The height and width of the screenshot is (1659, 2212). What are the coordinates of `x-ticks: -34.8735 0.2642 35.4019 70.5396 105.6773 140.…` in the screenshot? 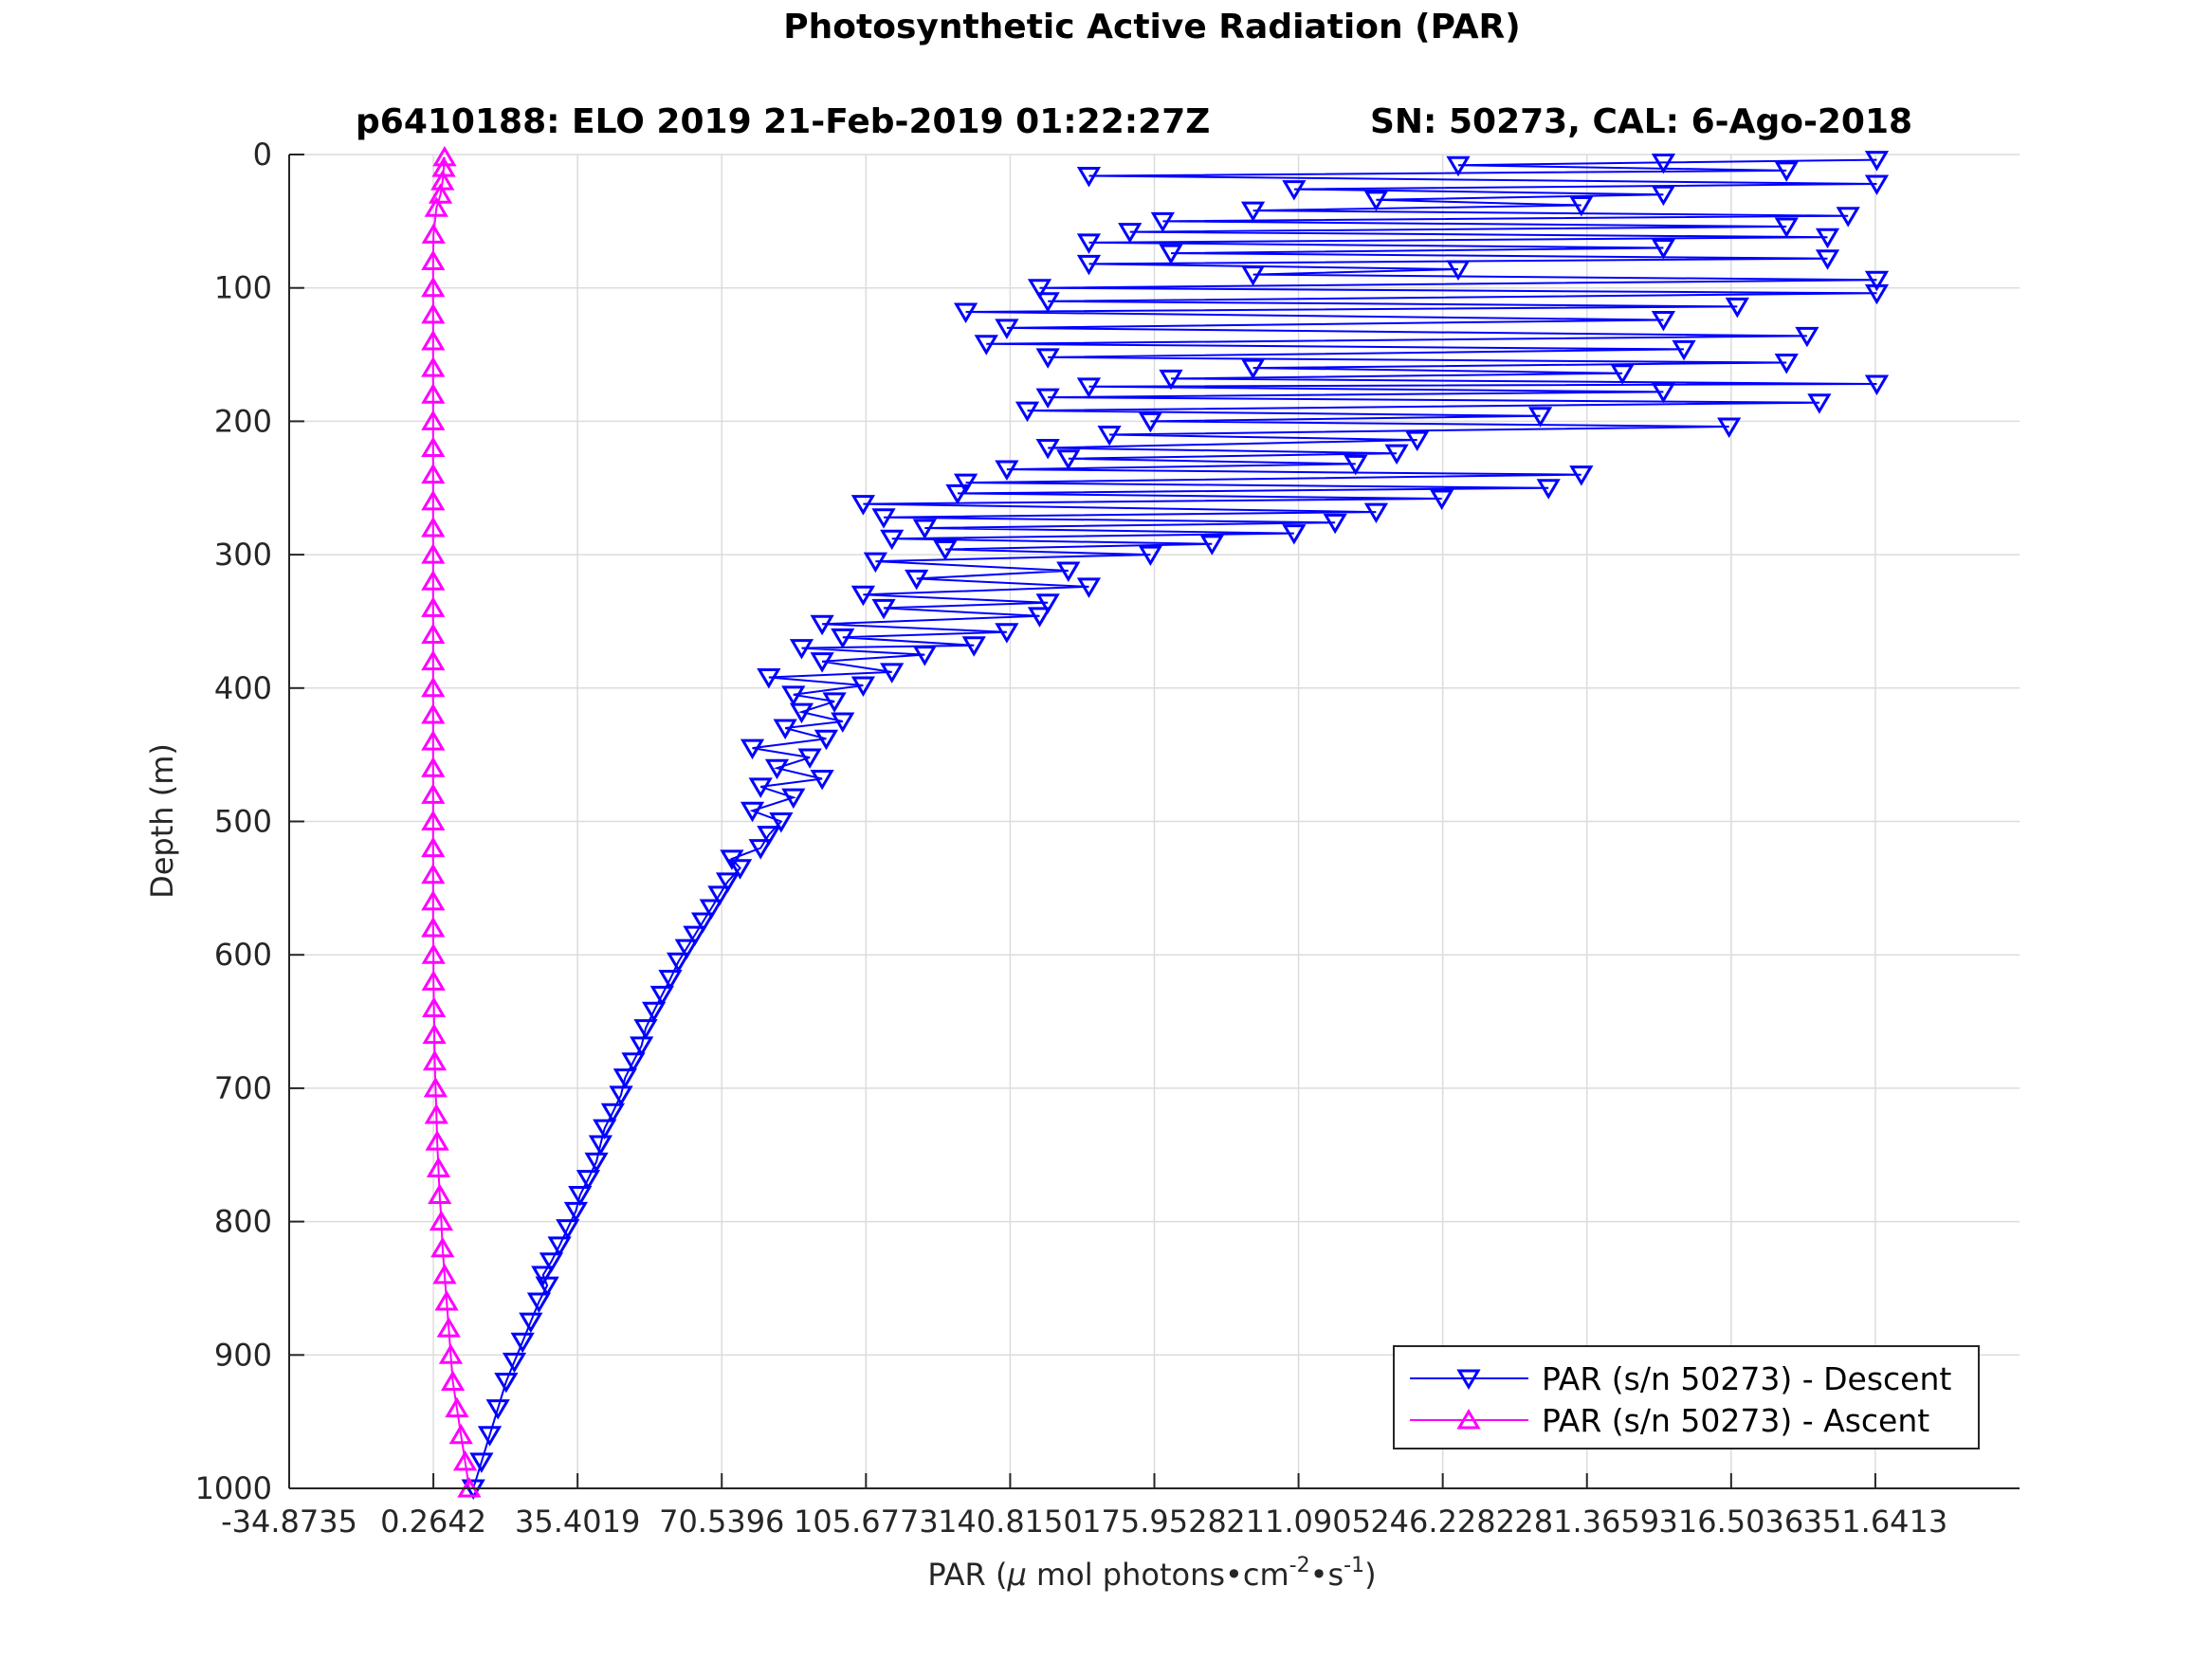 It's located at (1084, 1506).